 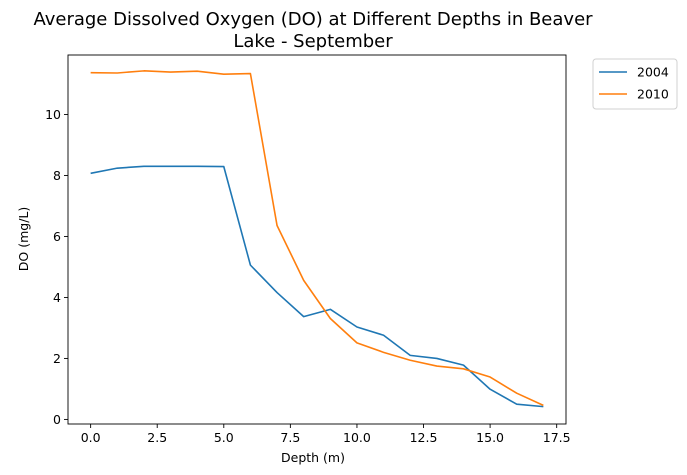 What do you see at coordinates (23, 239) in the screenshot?
I see `y-axis-label: DO (mg/L)` at bounding box center [23, 239].